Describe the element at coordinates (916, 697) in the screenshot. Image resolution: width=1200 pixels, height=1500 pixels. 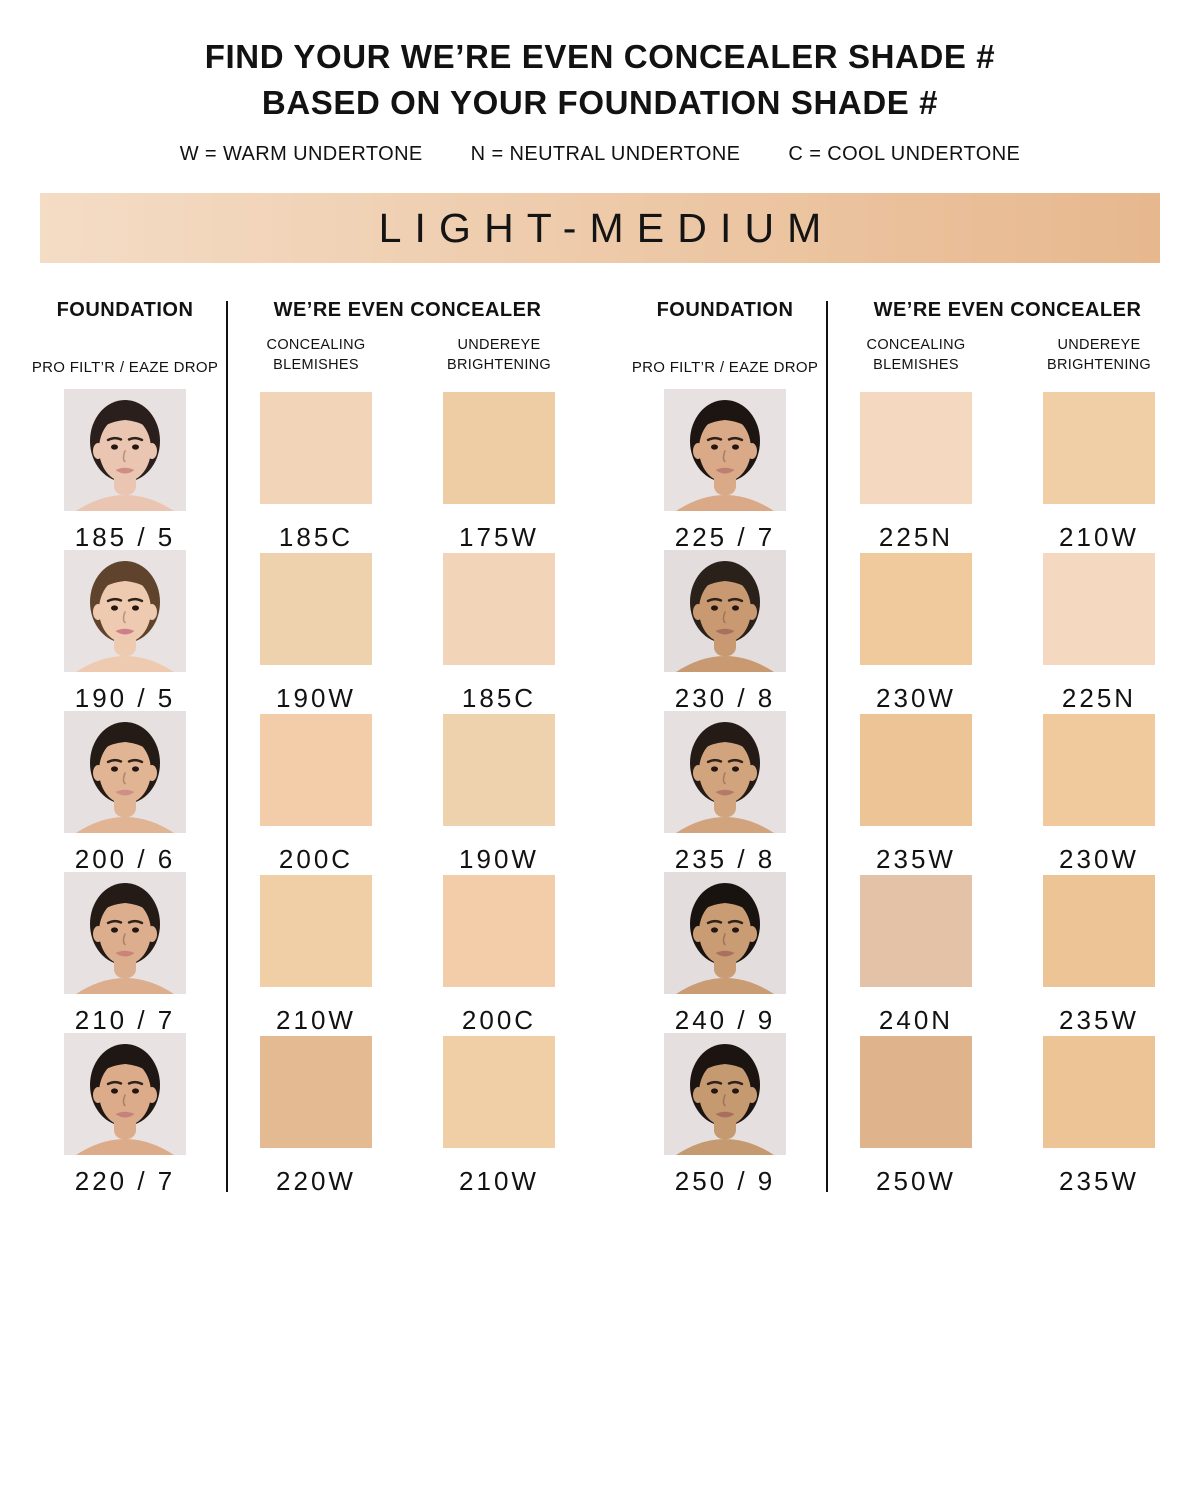
I see `blemish-shade-label: 230W` at that location.